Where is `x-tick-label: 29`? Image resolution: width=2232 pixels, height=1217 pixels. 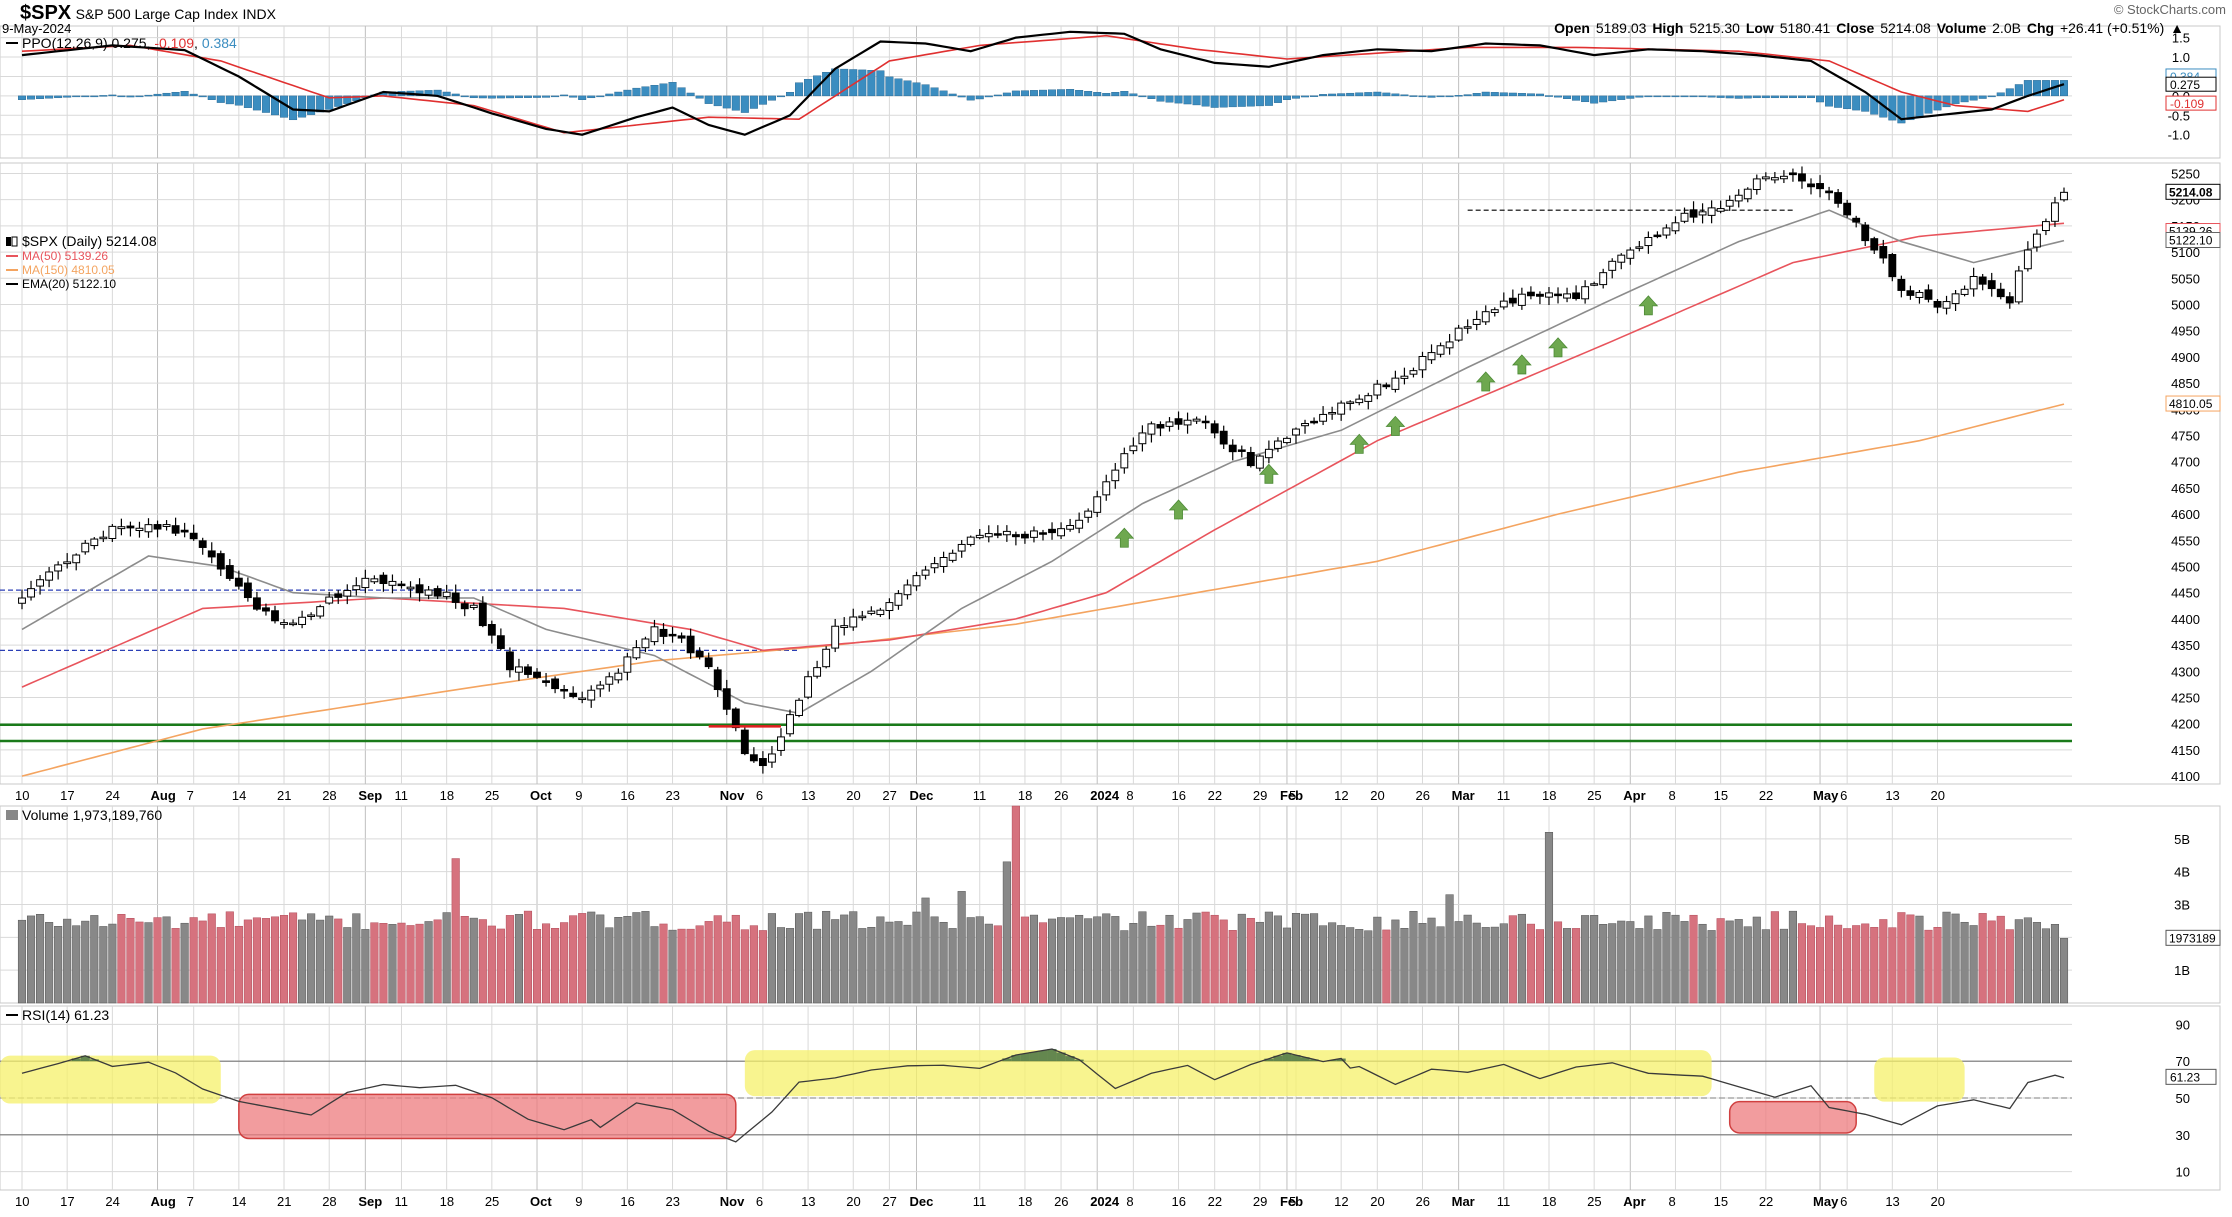
x-tick-label: 29 is located at coordinates (1260, 1201).